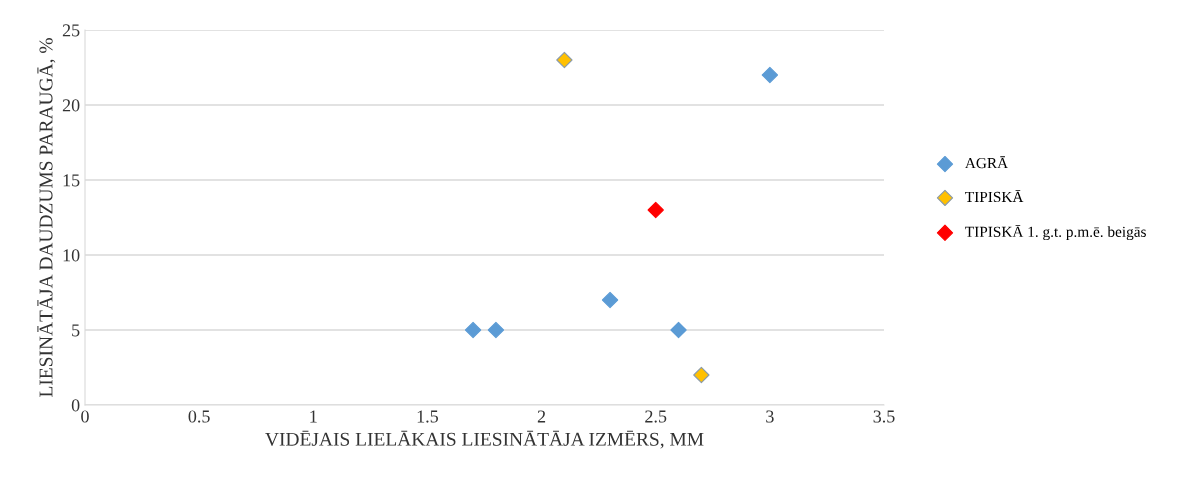  Describe the element at coordinates (71, 180) in the screenshot. I see `y-tick-label: 15` at that location.